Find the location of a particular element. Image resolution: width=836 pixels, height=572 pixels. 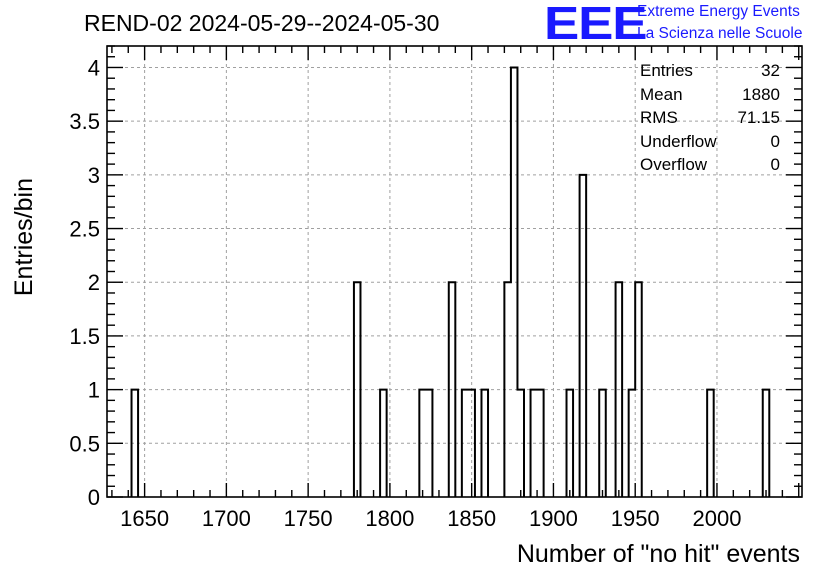

y-tick-label: 4 is located at coordinates (94, 67).